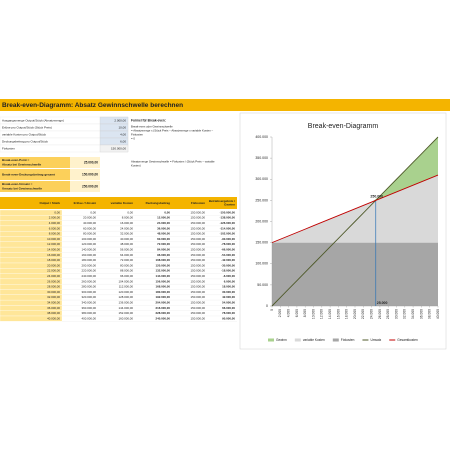 Image resolution: width=450 pixels, height=450 pixels. What do you see at coordinates (163, 271) in the screenshot?
I see `table-cell: 132.000,00` at bounding box center [163, 271].